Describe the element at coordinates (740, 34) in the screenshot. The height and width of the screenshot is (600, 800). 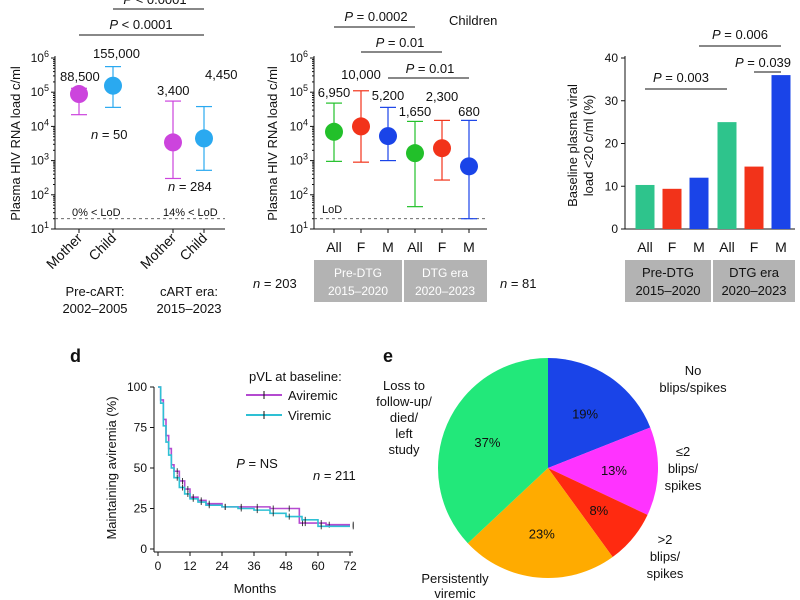
I see `p-value-label: P = 0.006` at that location.